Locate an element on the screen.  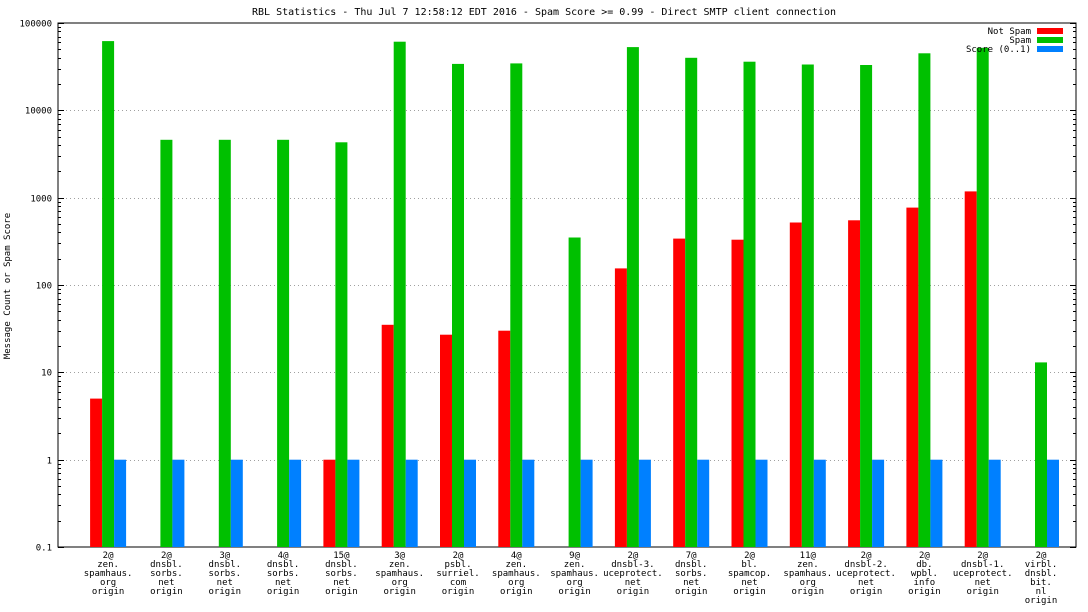
x-category-label-line: wpbl. is located at coordinates (924, 574).